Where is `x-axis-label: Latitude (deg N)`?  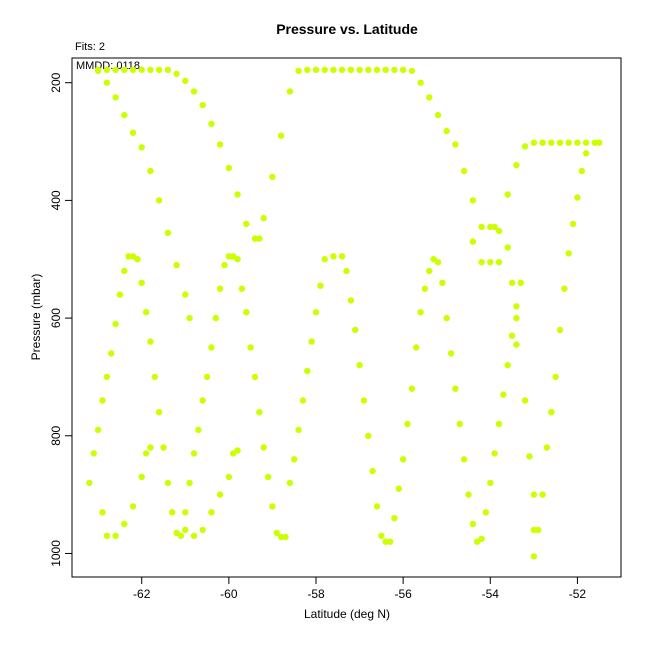
x-axis-label: Latitude (deg N) is located at coordinates (347, 614).